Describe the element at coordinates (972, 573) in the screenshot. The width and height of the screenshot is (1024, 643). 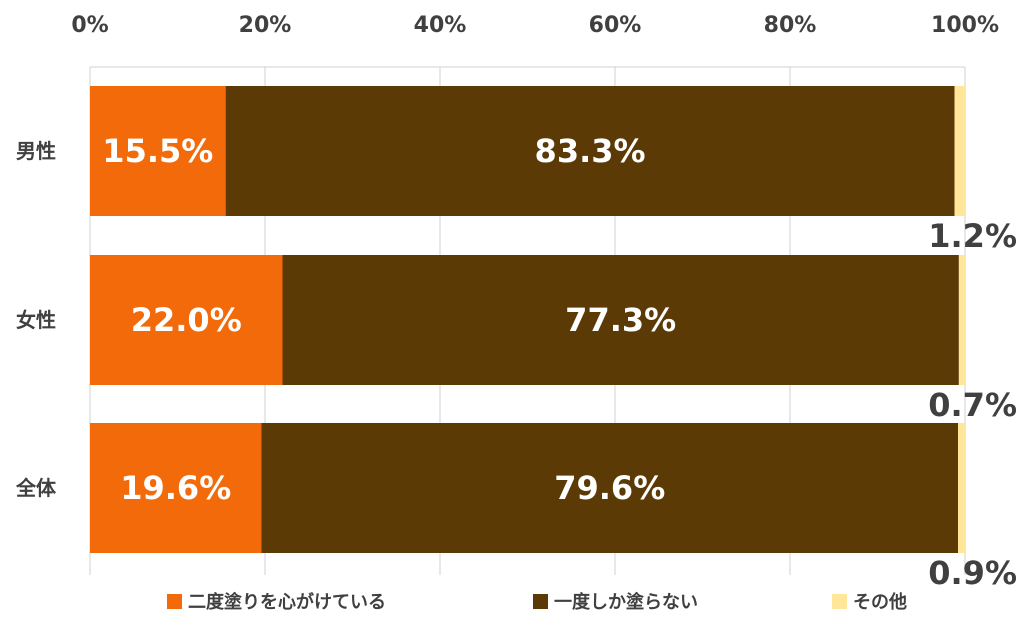
I see `data-label: 0.9%` at that location.